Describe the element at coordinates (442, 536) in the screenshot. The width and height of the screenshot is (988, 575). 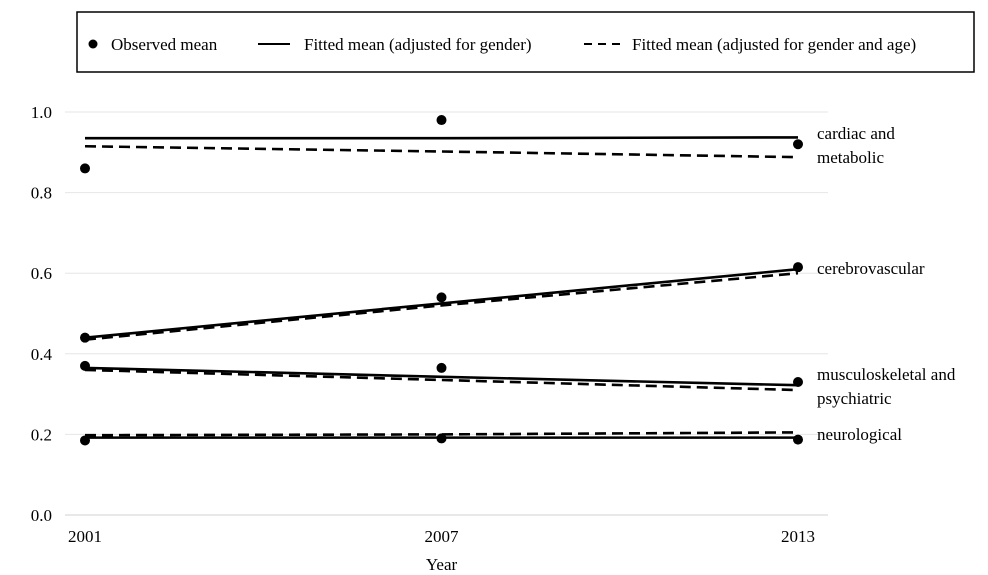
I see `x-tick-label: 2007` at that location.